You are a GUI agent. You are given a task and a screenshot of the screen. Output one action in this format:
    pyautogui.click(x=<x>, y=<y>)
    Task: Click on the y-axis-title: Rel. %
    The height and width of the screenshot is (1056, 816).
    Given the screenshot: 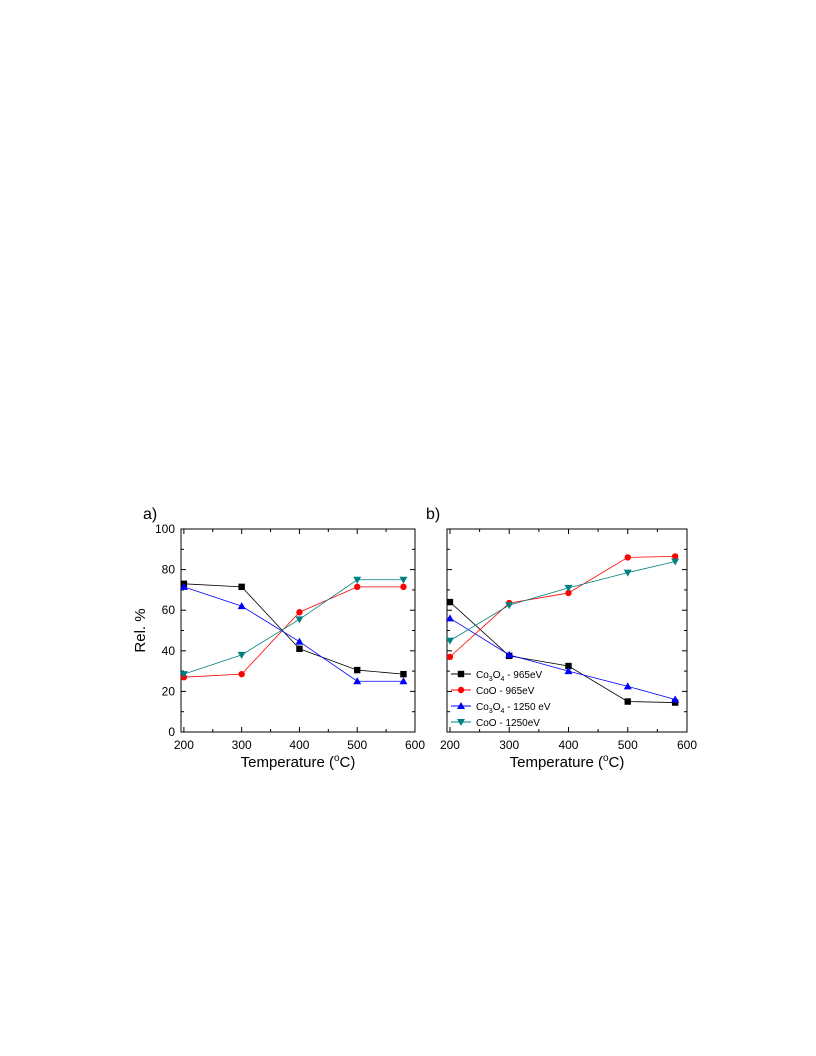 What is the action you would take?
    pyautogui.click(x=140, y=630)
    